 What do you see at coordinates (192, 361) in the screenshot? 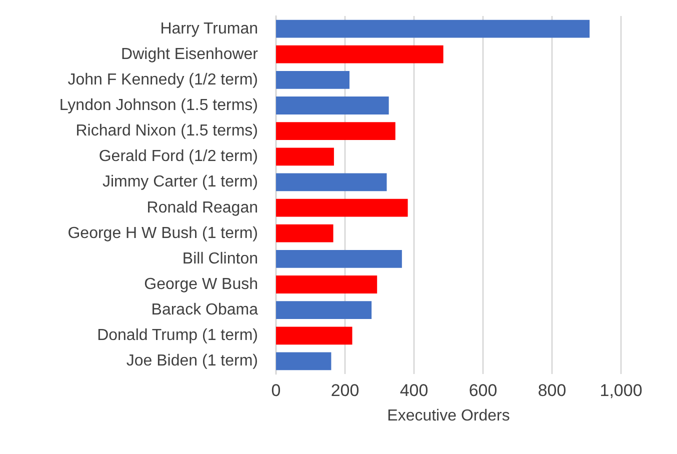
I see `y-tick-label: Joe Biden (1 term)` at bounding box center [192, 361].